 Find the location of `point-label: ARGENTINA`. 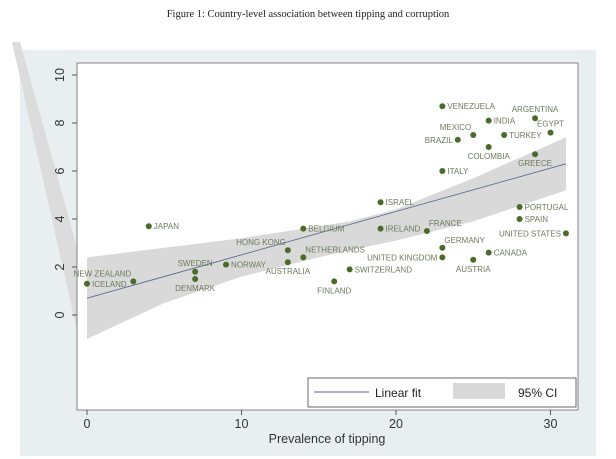

point-label: ARGENTINA is located at coordinates (535, 109).